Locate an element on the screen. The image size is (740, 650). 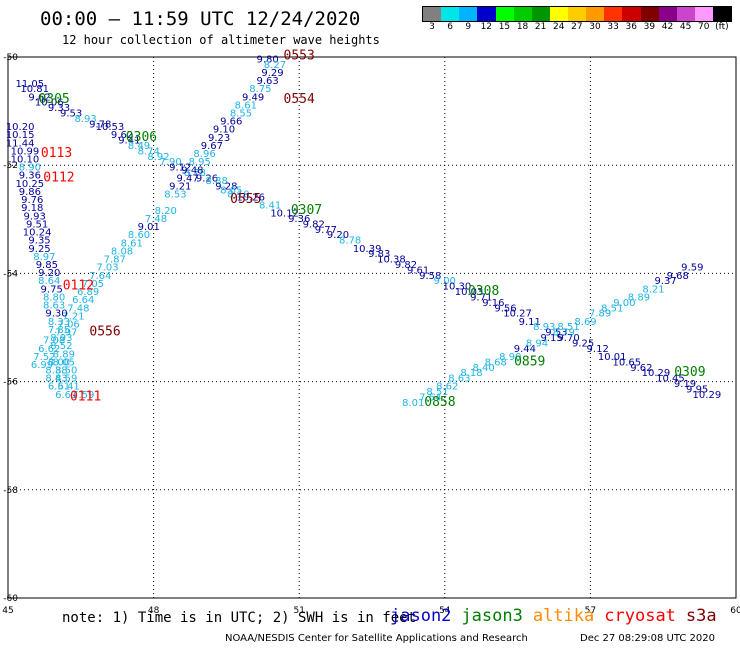
pass-time-label: 0308 is located at coordinates (483, 291).